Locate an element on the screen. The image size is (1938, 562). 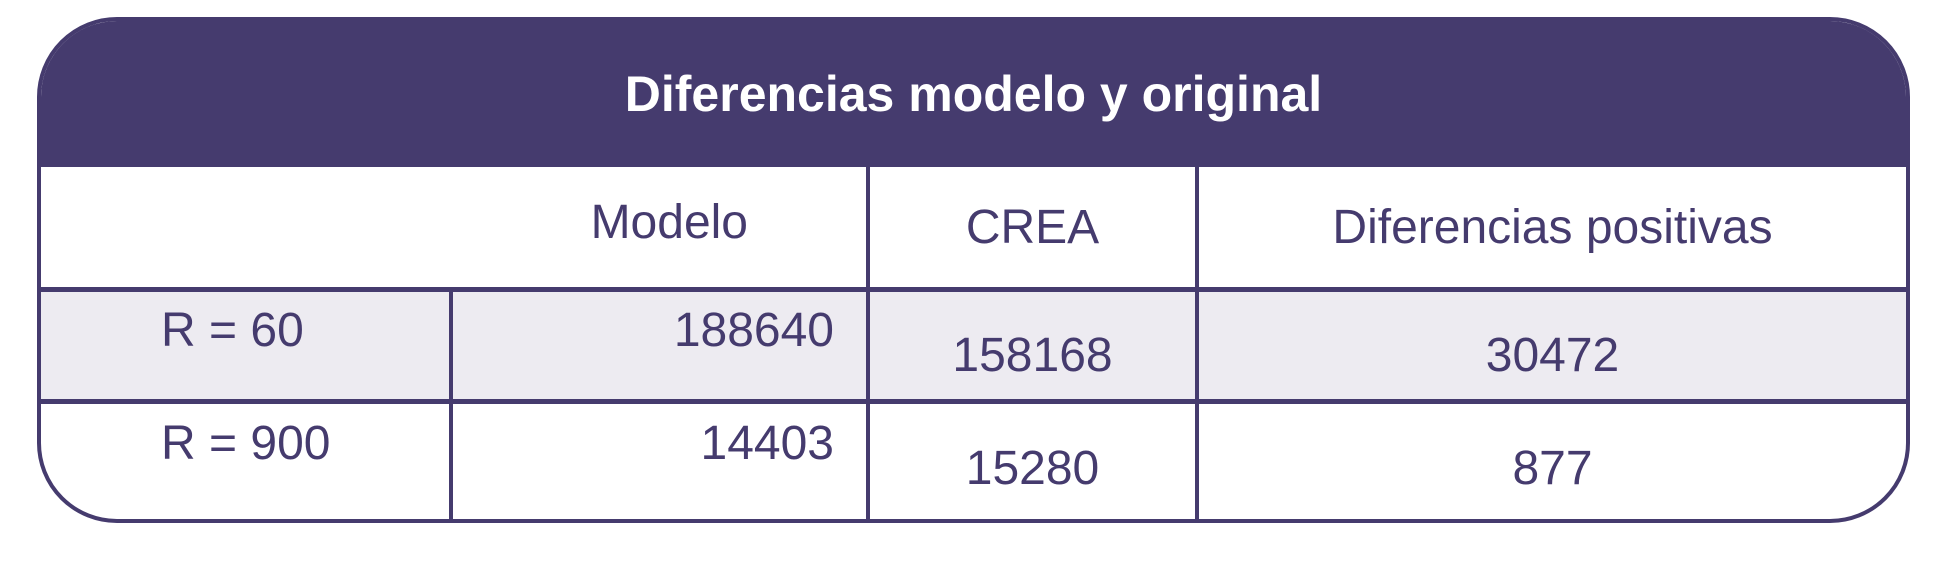
cell-diferencias: 877 is located at coordinates (1552, 468).